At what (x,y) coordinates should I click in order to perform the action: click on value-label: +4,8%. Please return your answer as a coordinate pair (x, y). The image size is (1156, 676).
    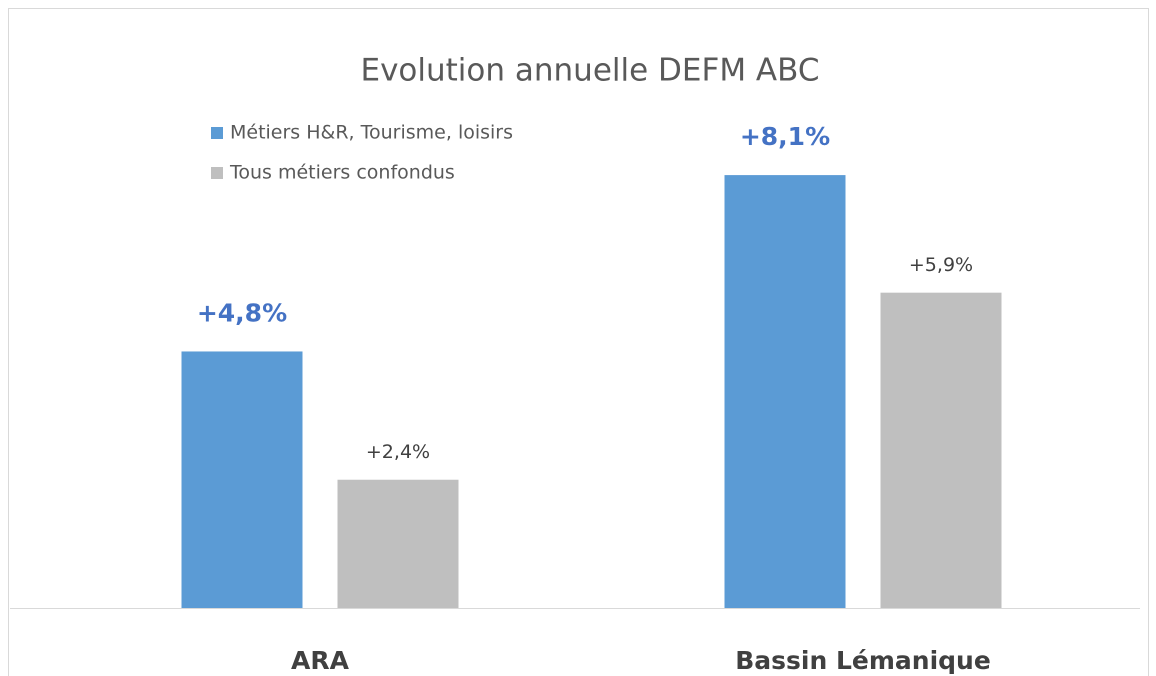
    Looking at the image, I should click on (242, 312).